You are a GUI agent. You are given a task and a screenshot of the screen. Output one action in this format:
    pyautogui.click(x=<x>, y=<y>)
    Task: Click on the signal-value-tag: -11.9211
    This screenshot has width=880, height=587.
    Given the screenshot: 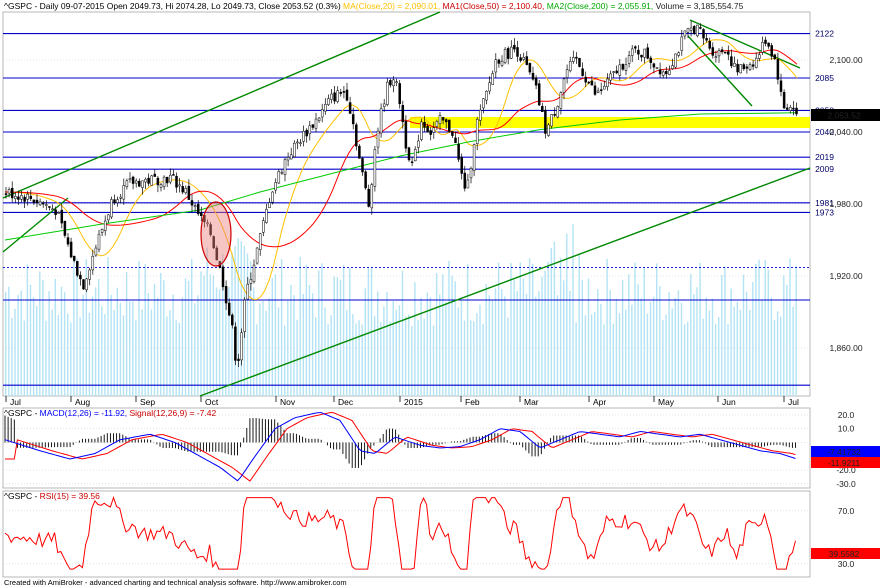 What is the action you would take?
    pyautogui.click(x=845, y=462)
    